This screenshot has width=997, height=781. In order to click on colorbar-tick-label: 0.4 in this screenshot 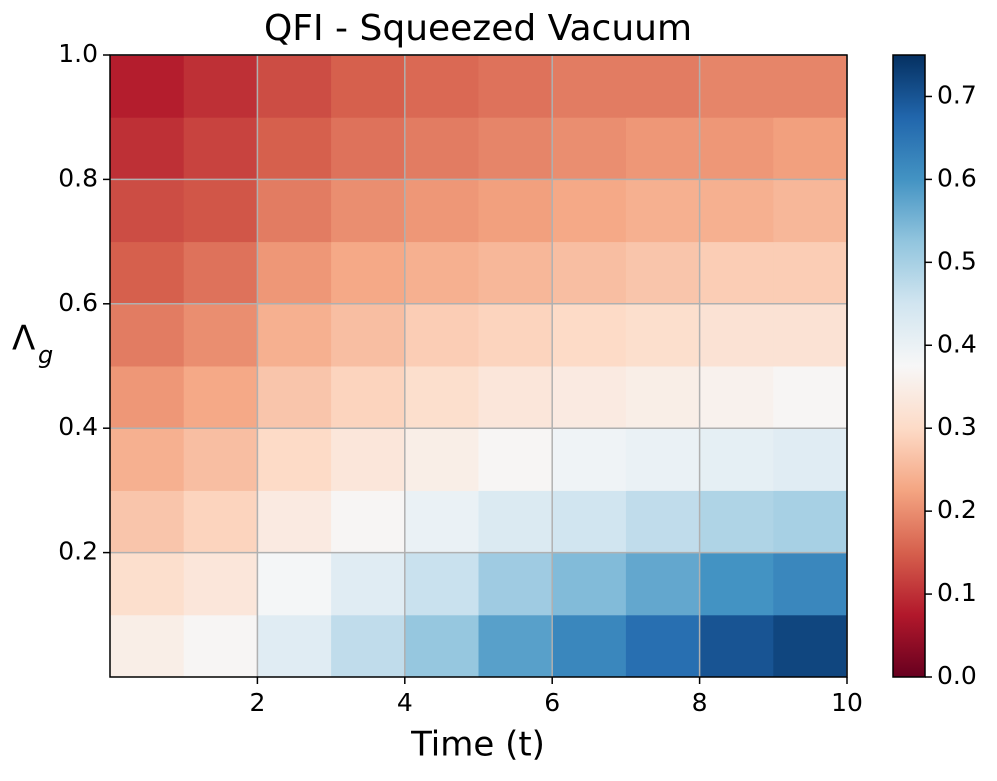, I will do `click(957, 343)`.